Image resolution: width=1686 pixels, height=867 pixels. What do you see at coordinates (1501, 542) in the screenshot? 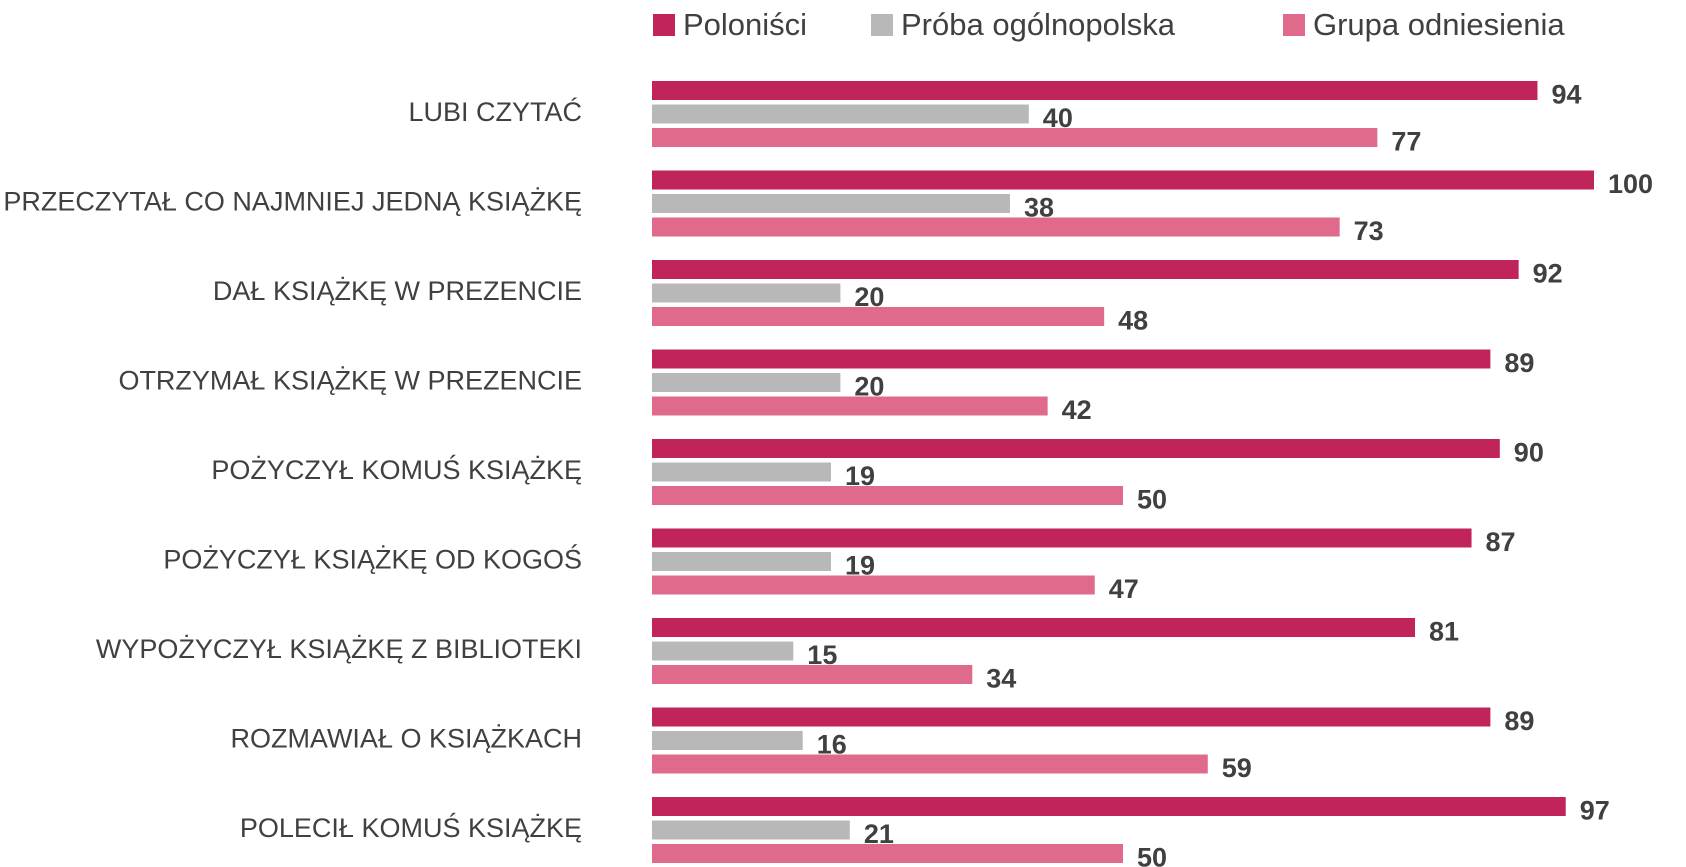
I see `value-label: 87` at bounding box center [1501, 542].